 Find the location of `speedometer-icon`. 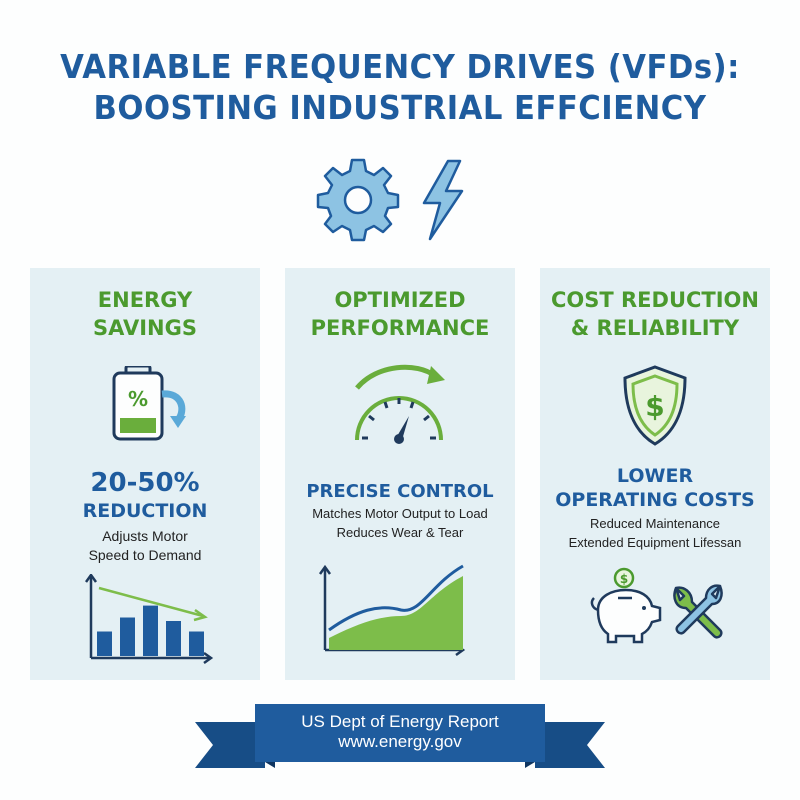

speedometer-icon is located at coordinates (400, 404).